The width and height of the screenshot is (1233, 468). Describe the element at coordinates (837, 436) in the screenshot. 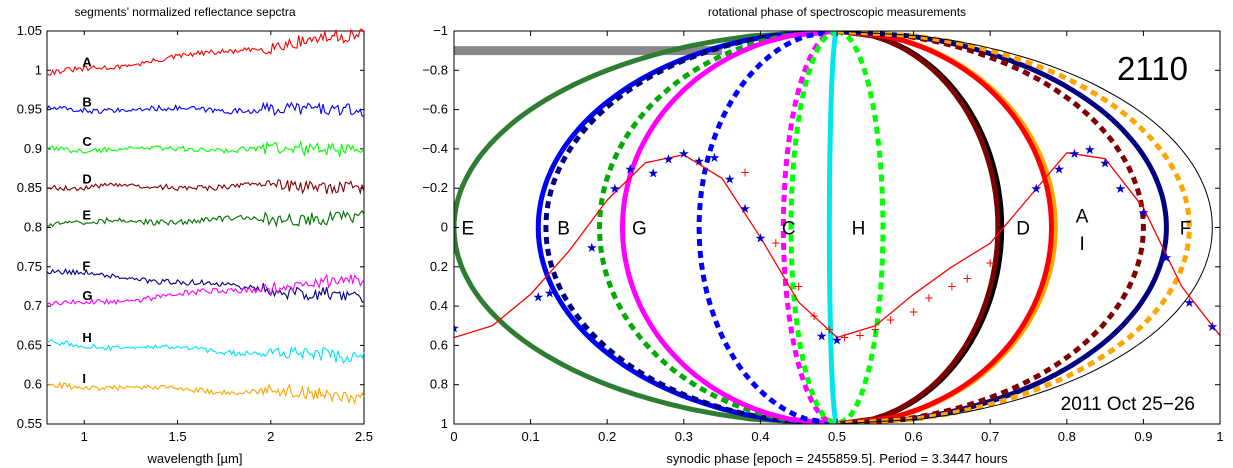

I see `right-x-tick-label: 0.5` at that location.